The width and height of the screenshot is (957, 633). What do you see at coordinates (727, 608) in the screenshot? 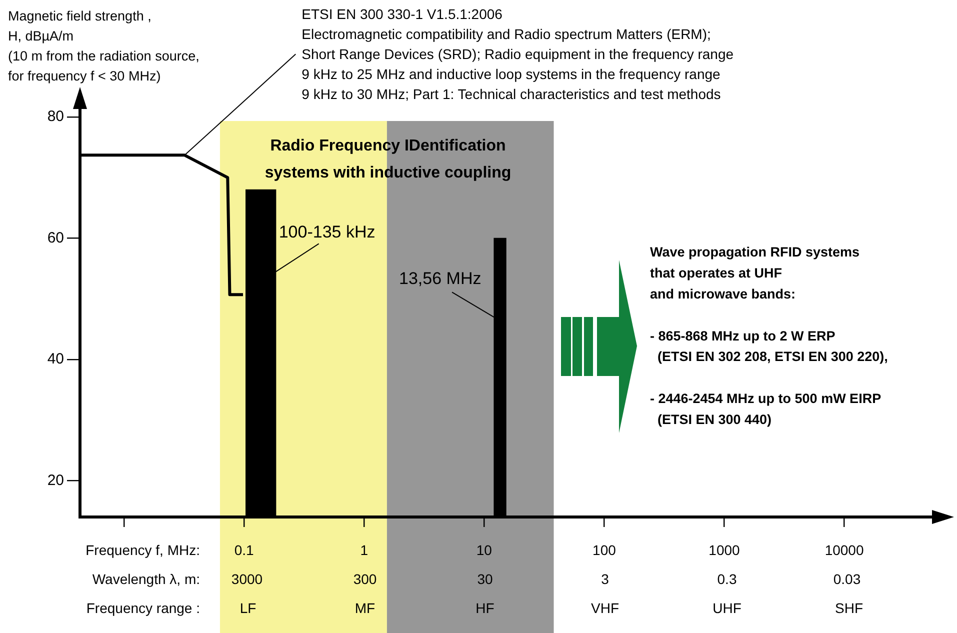
I see `text: UHF` at bounding box center [727, 608].